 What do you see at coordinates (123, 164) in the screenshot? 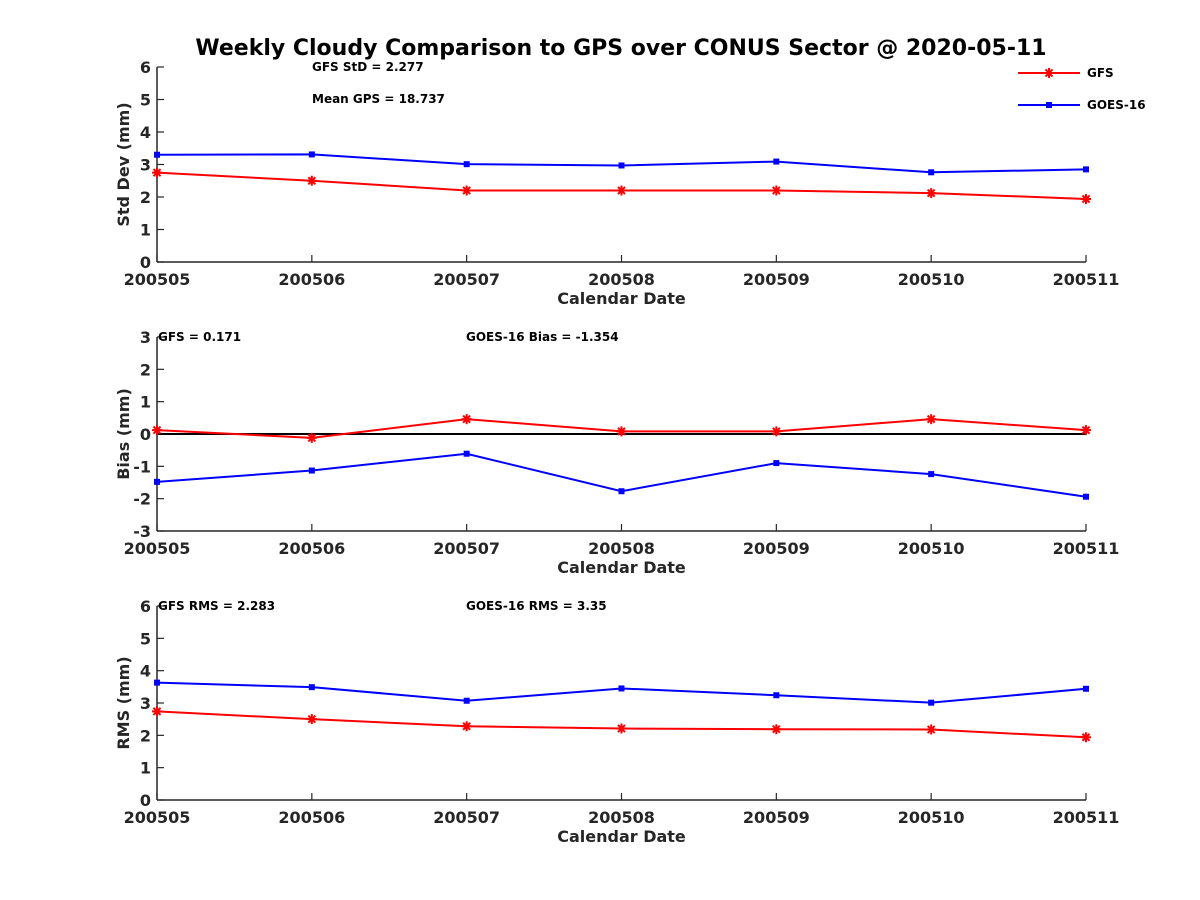
I see `y-axis-label: Std Dev (mm)` at bounding box center [123, 164].